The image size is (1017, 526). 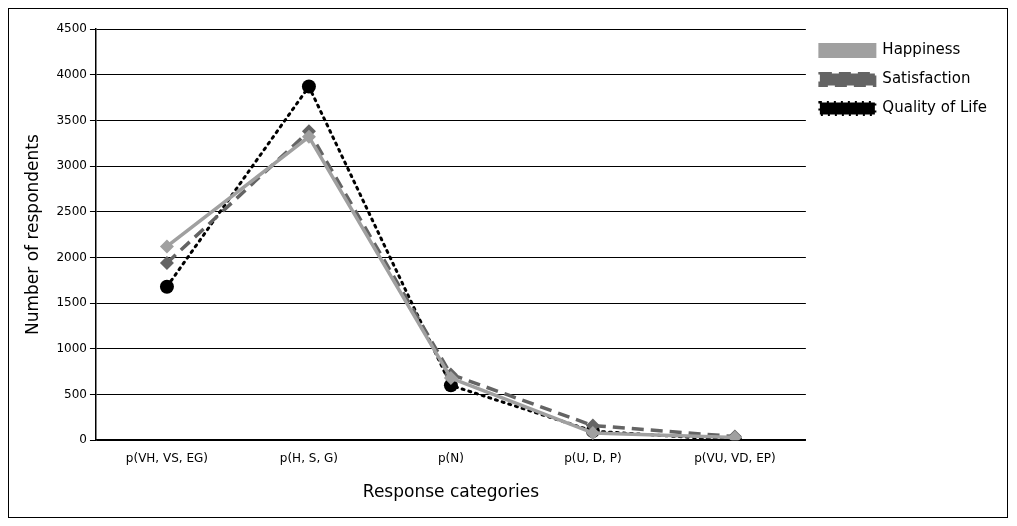 I want to click on legend-label: Quality of Life, so click(x=935, y=107).